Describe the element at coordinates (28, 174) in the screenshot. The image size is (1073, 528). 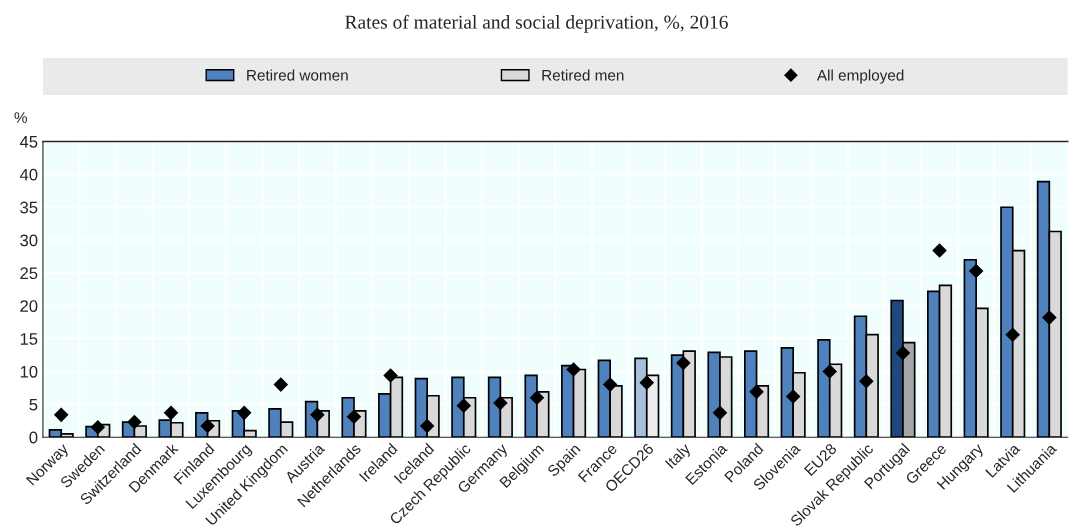
I see `y-tick-label: 40` at that location.